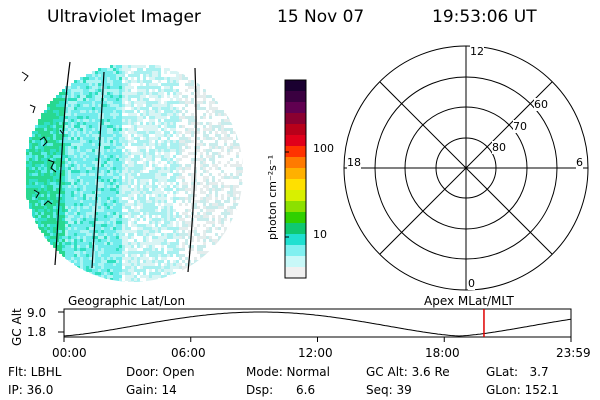 The image size is (600, 400). I want to click on x-tick-0000: 00:00, so click(69, 353).